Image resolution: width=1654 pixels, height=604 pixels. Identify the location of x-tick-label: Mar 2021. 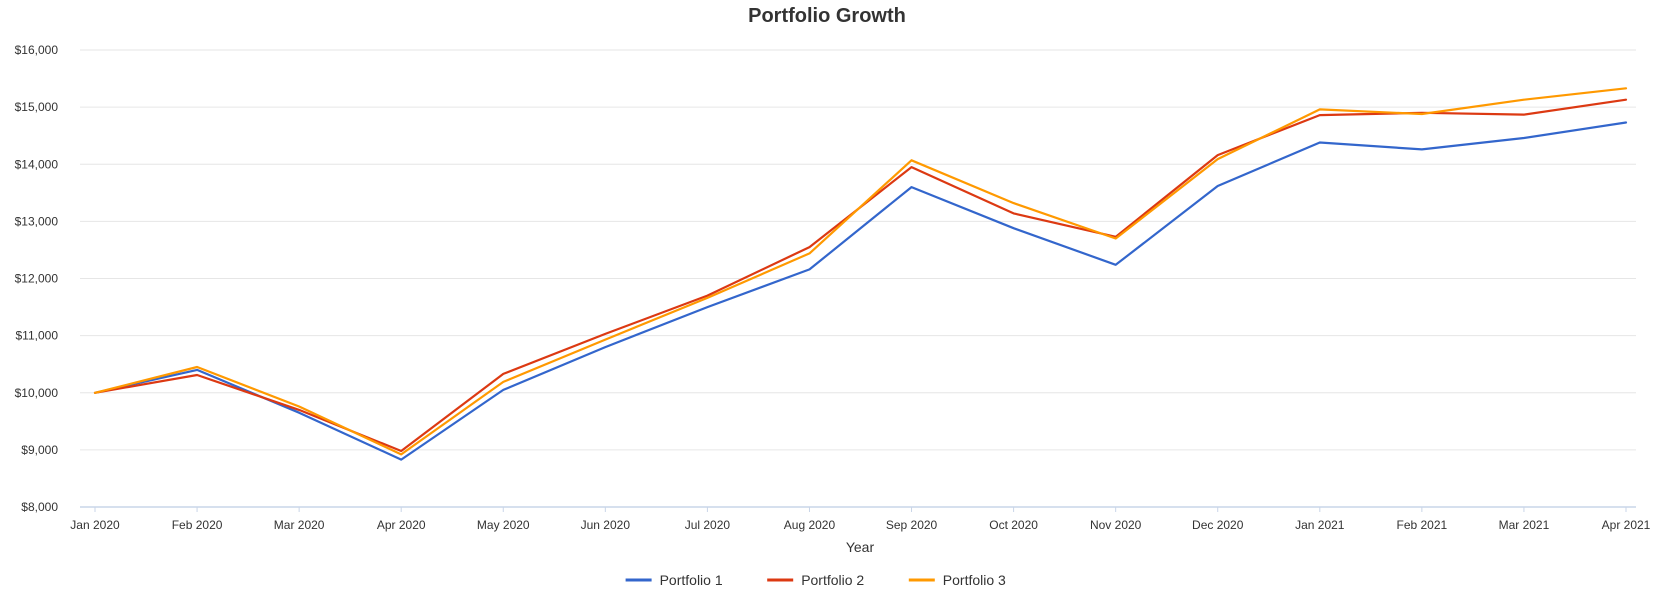
(1524, 525).